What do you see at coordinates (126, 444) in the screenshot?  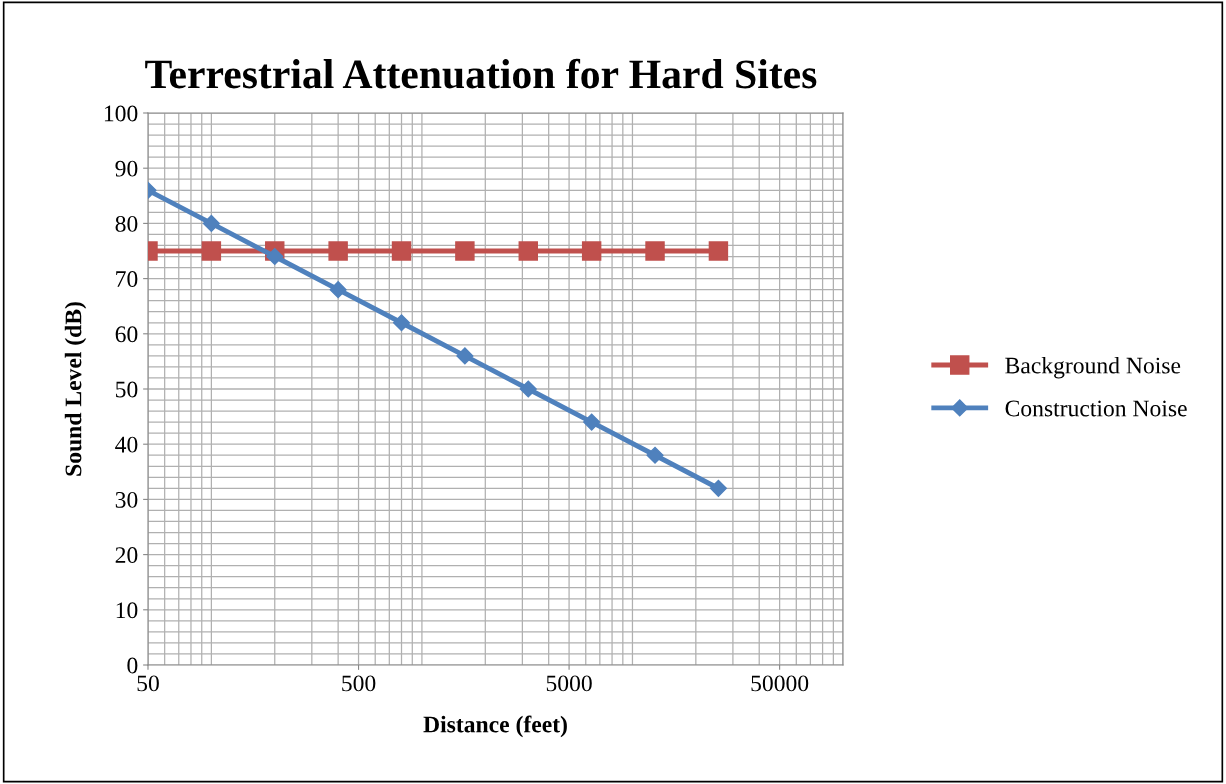 I see `y-tick-label: 40` at bounding box center [126, 444].